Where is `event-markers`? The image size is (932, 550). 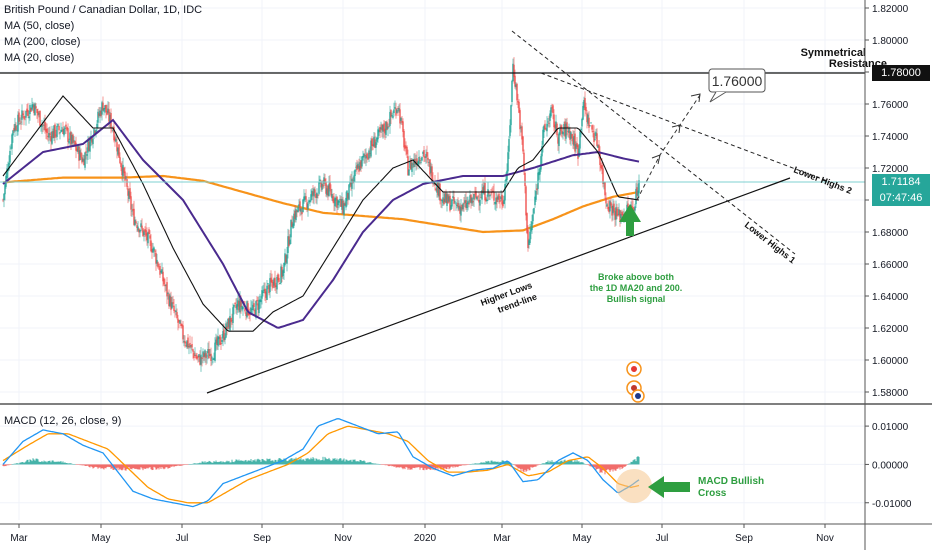 event-markers is located at coordinates (635, 382).